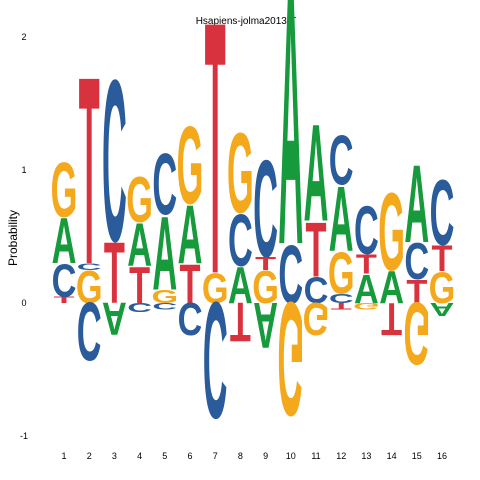 The width and height of the screenshot is (480, 480). I want to click on x-tick-label: 3, so click(114, 456).